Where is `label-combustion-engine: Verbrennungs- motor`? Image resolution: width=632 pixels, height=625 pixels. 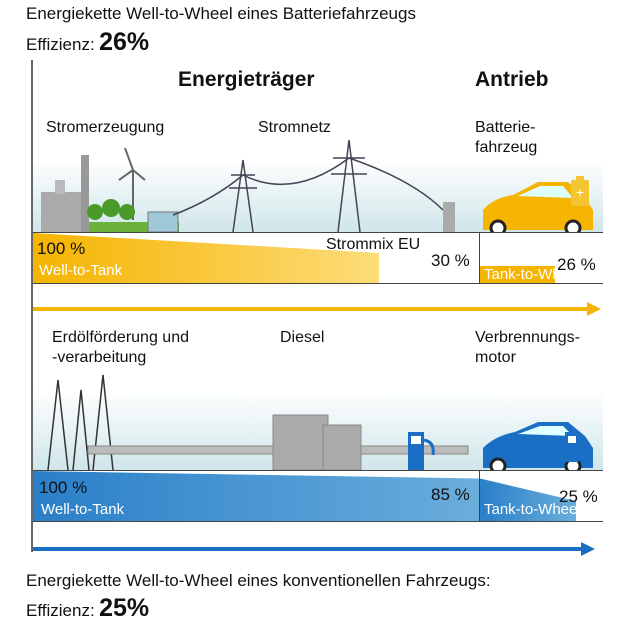
label-combustion-engine: Verbrennungs- motor is located at coordinates (527, 347).